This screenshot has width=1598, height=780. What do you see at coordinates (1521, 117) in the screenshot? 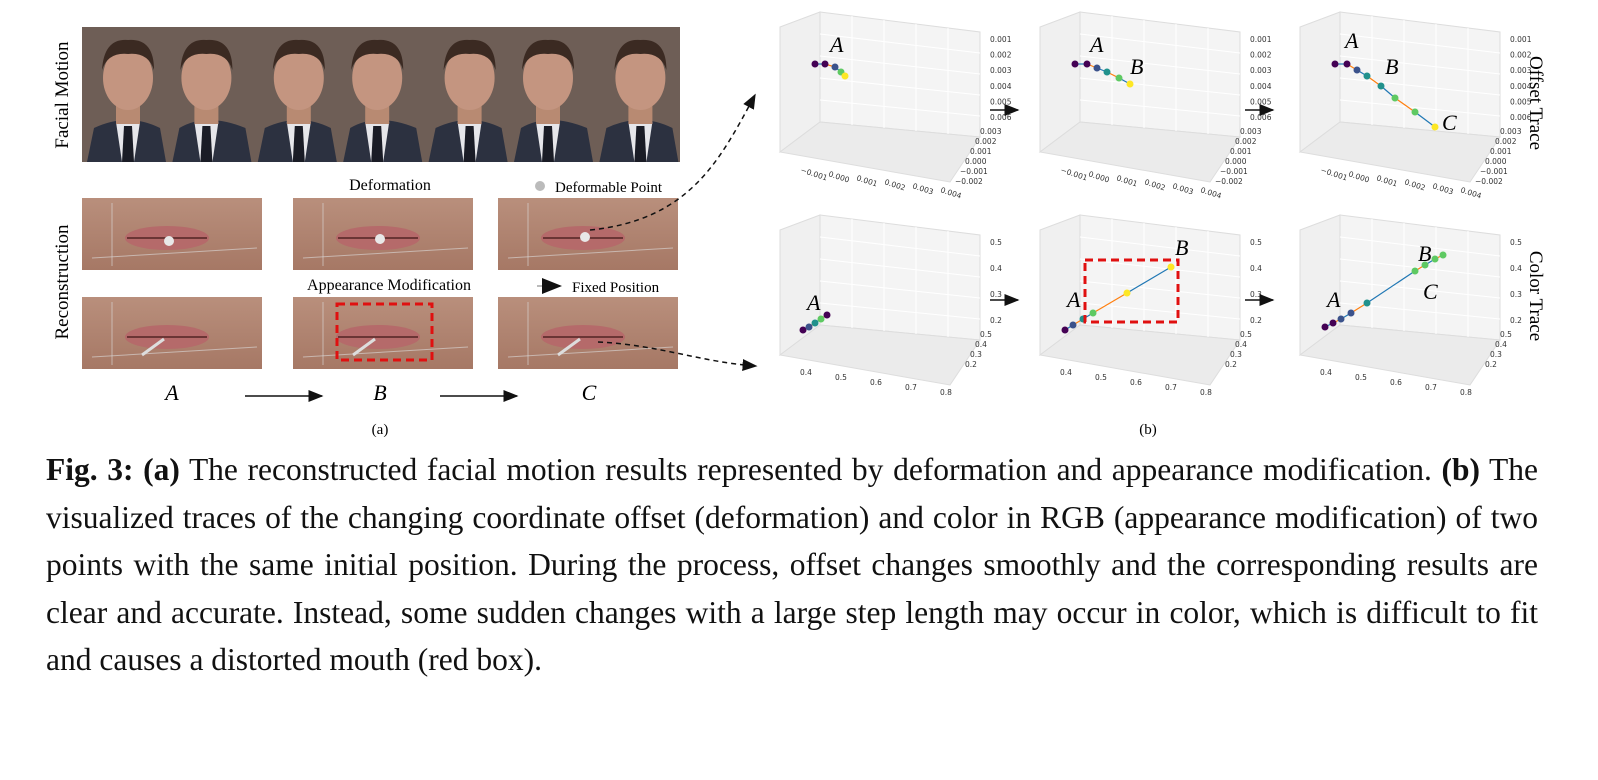
I see `z-tick-label: 0.006` at bounding box center [1521, 117].